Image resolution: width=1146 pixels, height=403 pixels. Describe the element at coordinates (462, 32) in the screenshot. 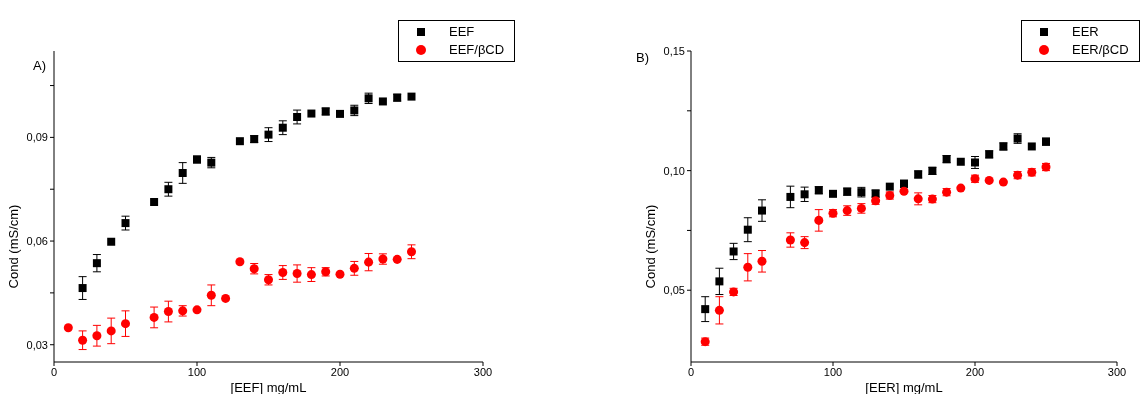

I see `legend-label: EEF` at that location.